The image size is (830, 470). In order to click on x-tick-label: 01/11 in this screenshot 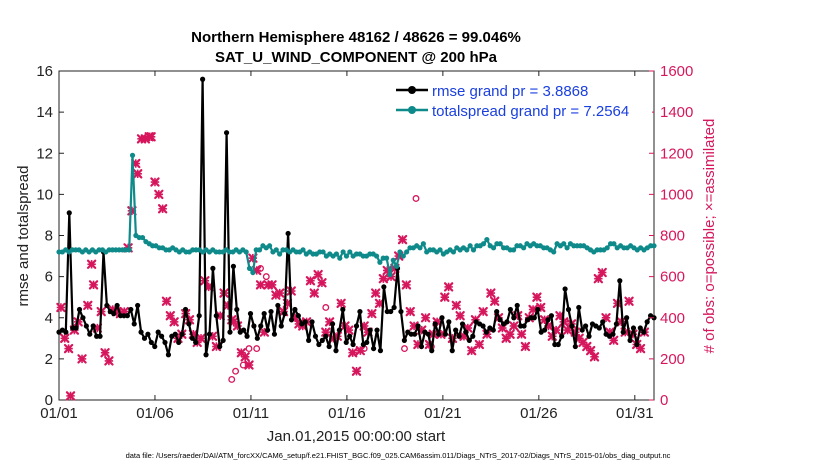, I will do `click(251, 413)`.